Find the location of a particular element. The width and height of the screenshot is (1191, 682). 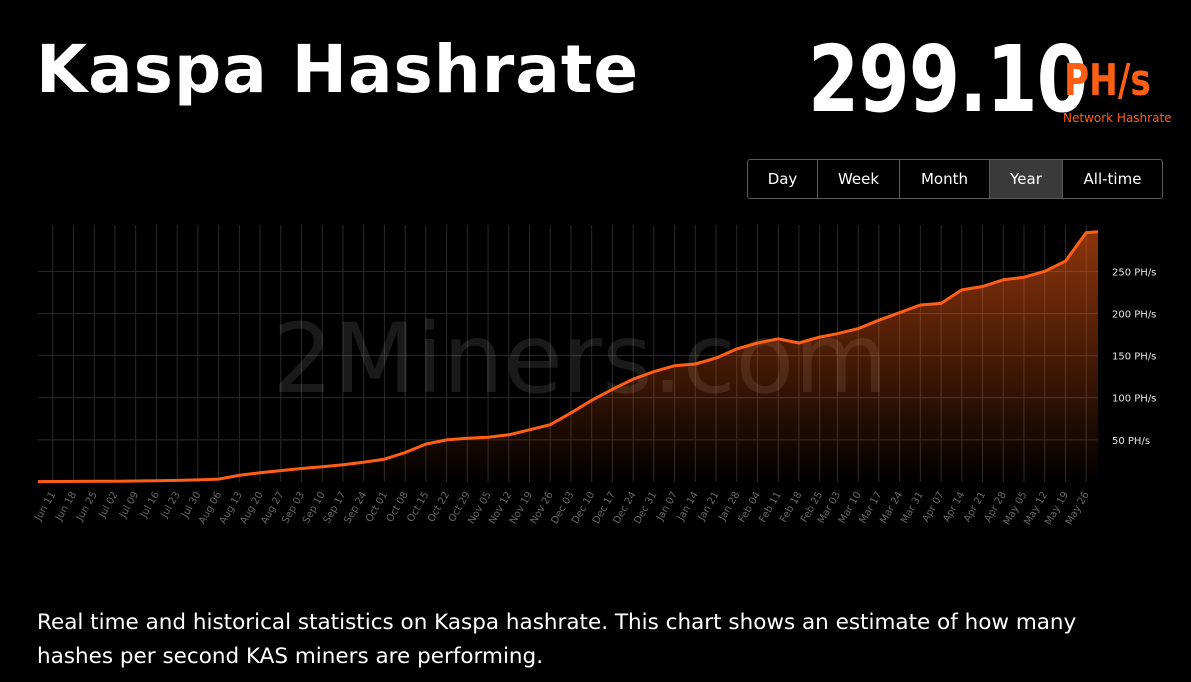

y-tick-label: 100 PH/s is located at coordinates (1134, 399).